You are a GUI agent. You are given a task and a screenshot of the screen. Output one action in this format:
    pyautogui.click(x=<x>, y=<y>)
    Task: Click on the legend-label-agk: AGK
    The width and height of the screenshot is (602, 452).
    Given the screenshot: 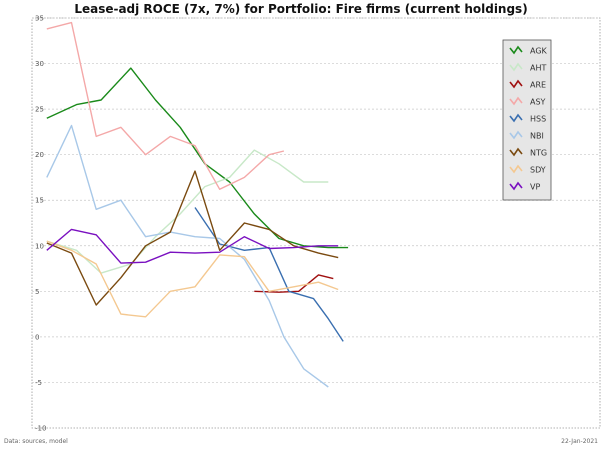 What is the action you would take?
    pyautogui.click(x=539, y=51)
    